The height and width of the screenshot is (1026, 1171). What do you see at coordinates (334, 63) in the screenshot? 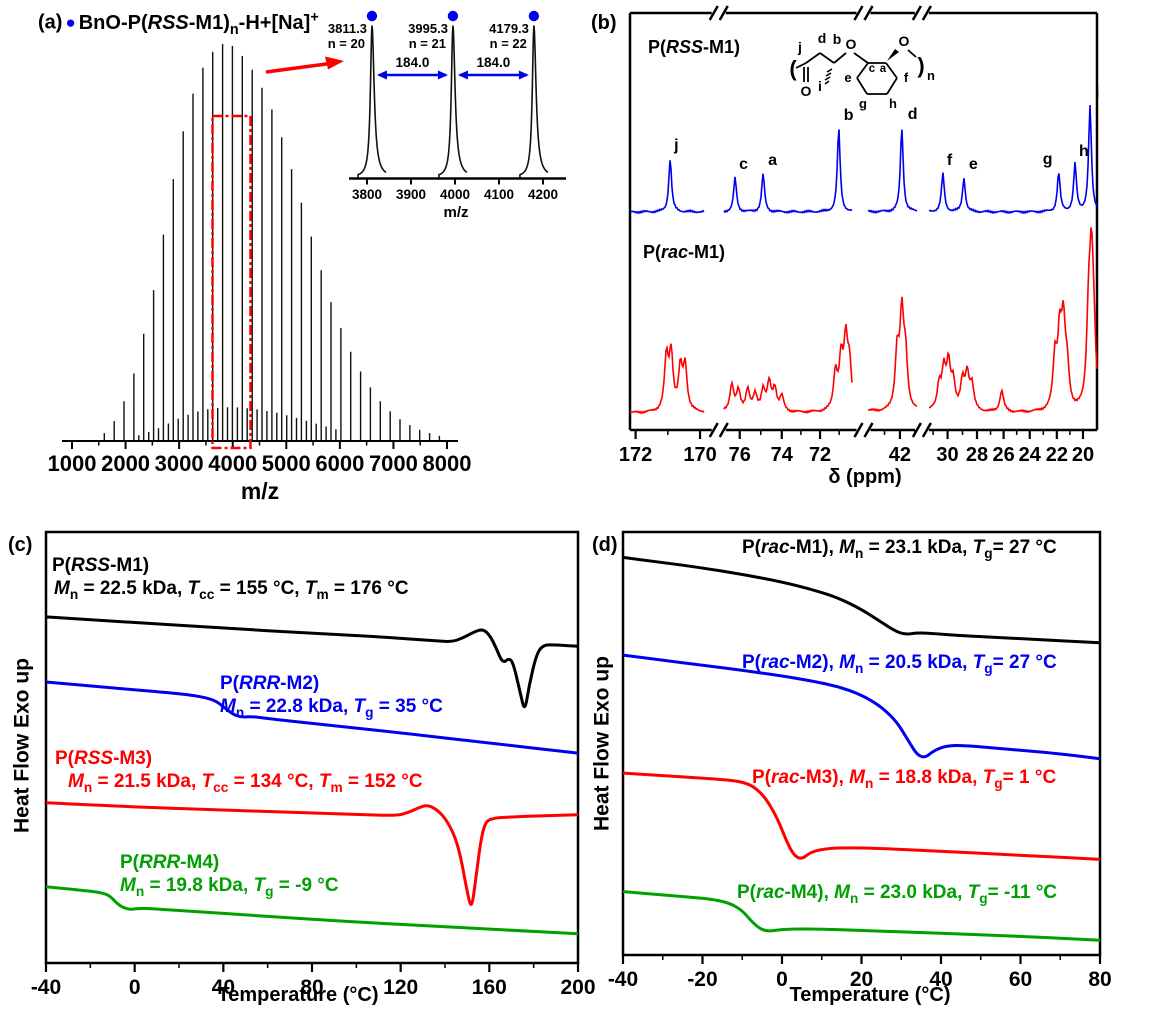
I see `zoom-arrow-head` at bounding box center [334, 63].